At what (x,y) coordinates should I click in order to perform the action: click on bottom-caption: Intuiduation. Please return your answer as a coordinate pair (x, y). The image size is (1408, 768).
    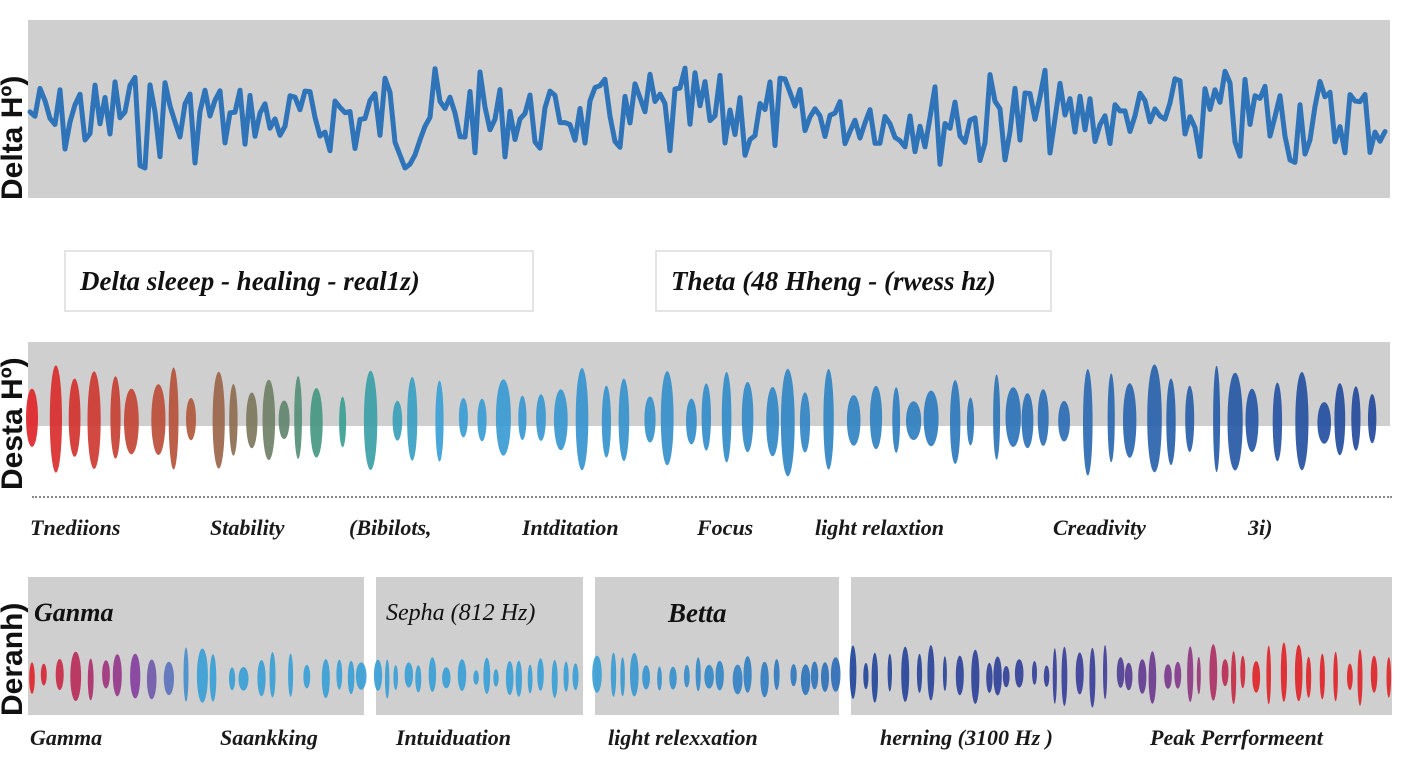
    Looking at the image, I should click on (453, 737).